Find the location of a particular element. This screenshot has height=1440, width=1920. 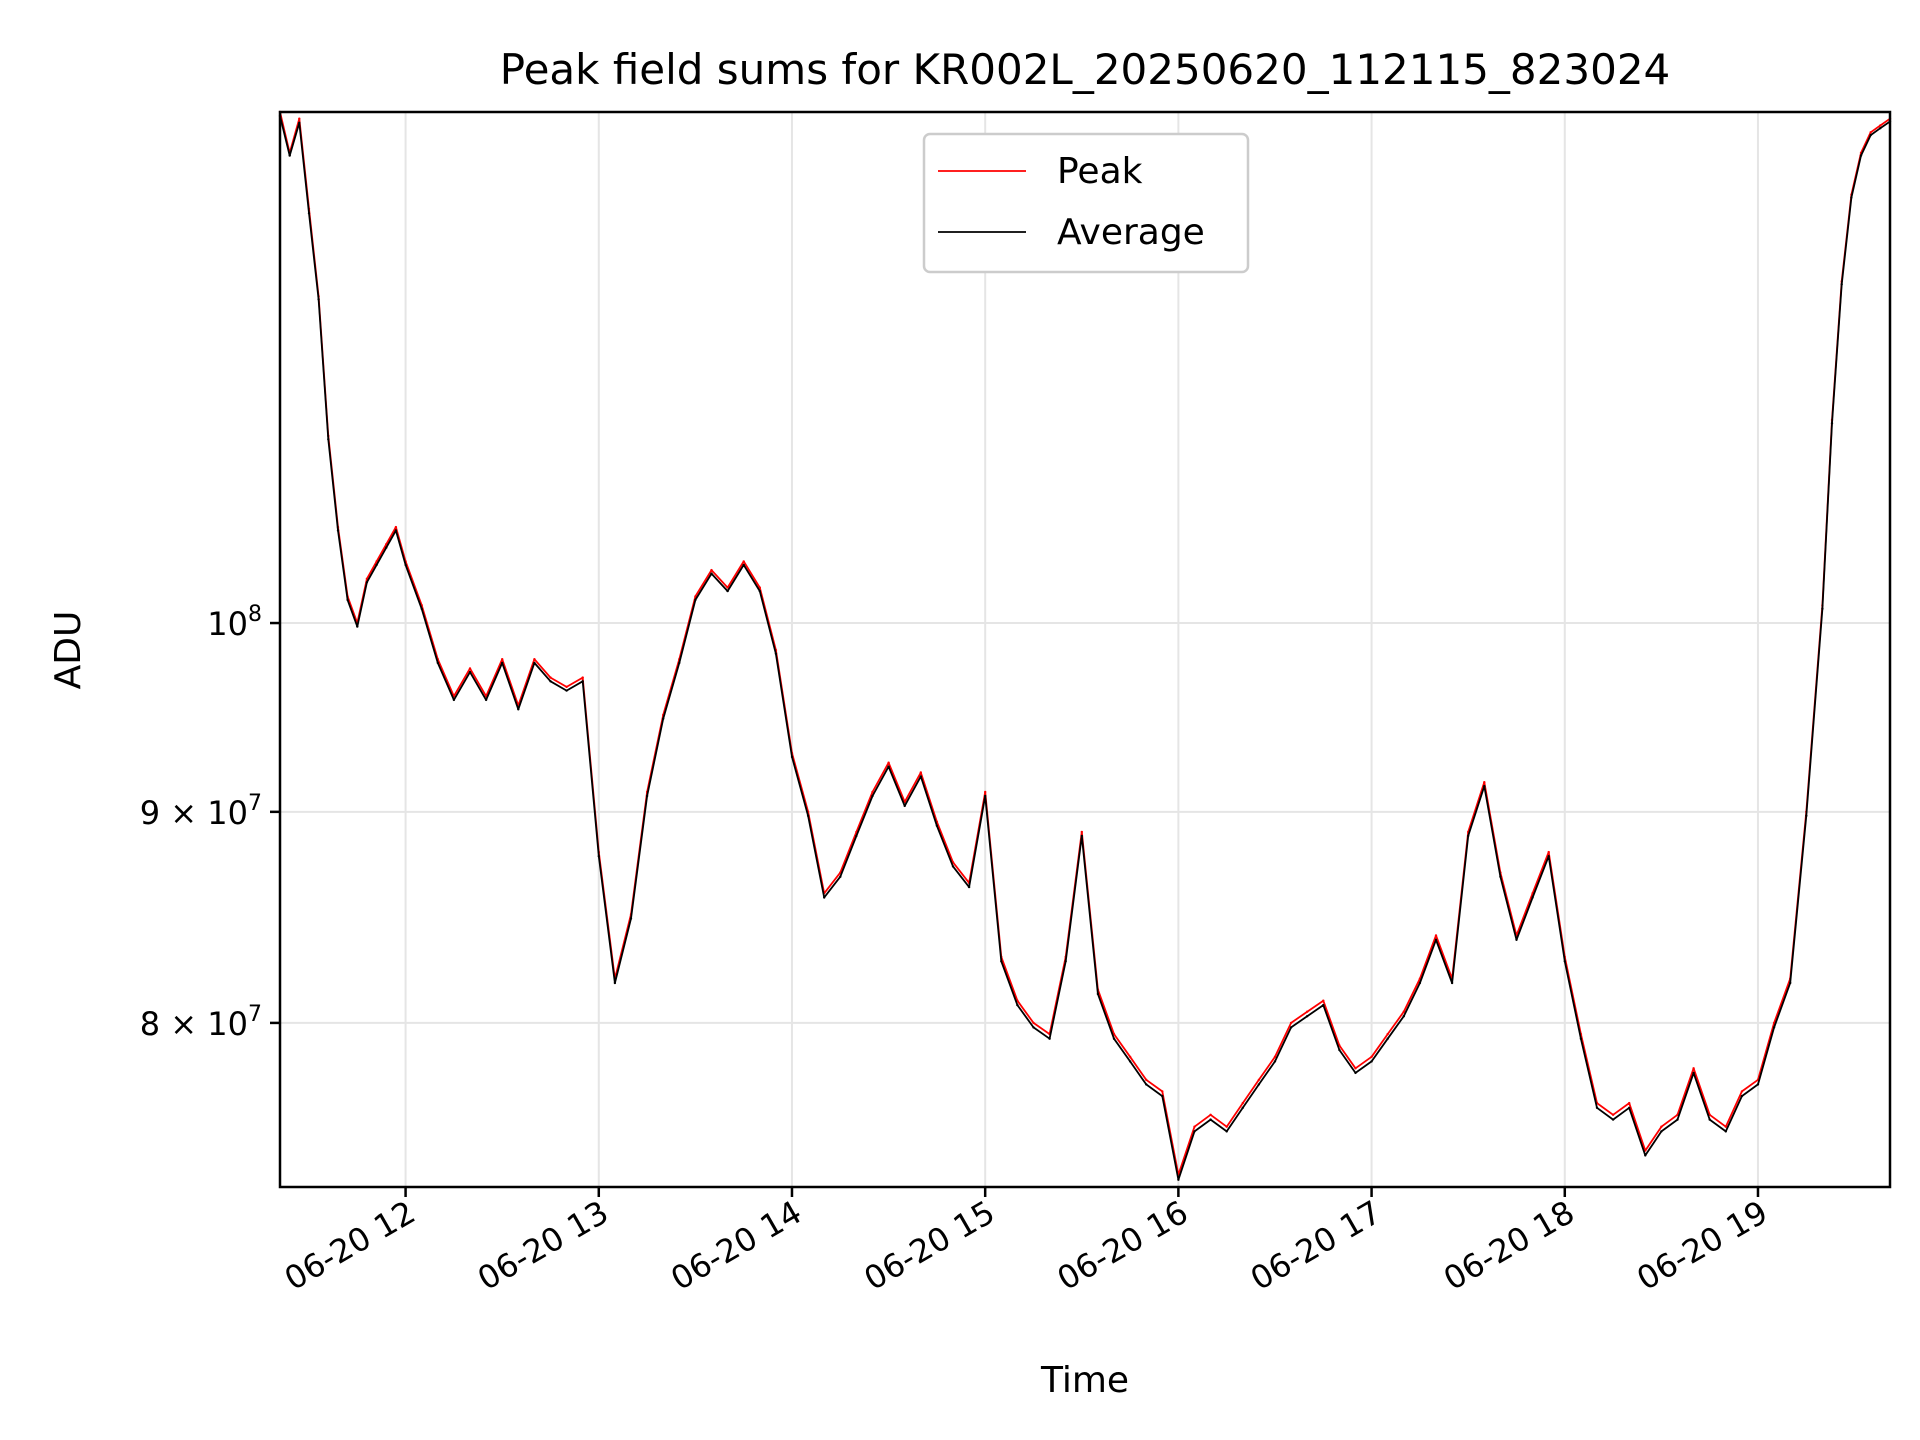

y-tick-label: 108 is located at coordinates (234, 622).